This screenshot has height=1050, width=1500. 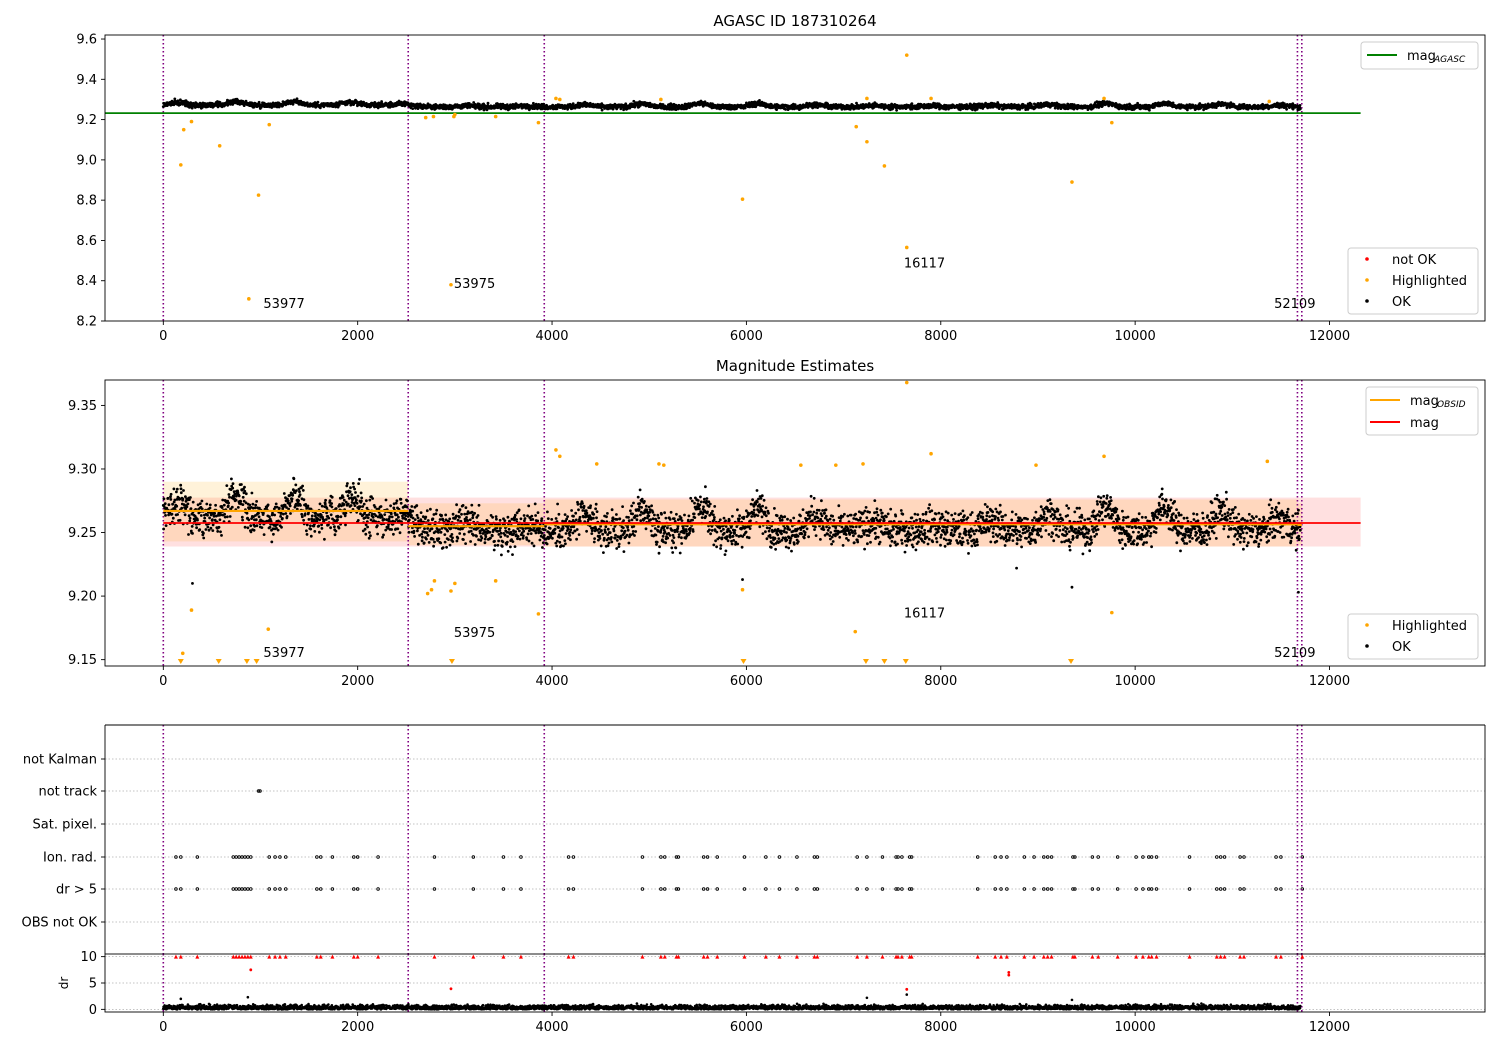 I want to click on p1-y-tick-label: 9.6, so click(x=86, y=40).